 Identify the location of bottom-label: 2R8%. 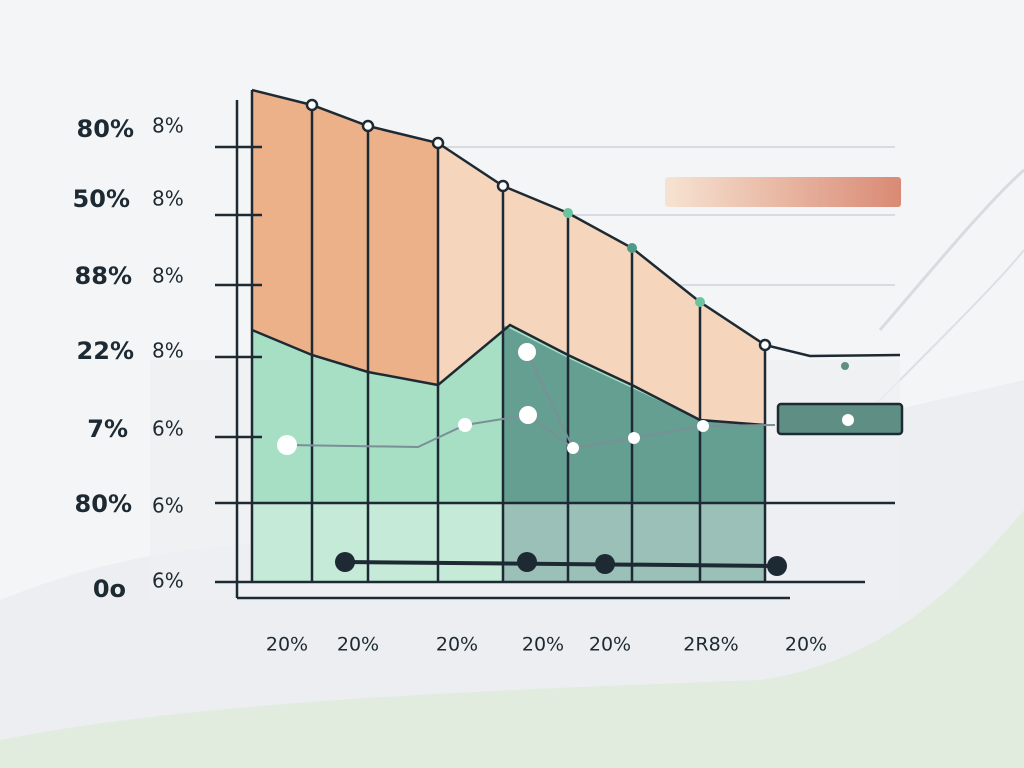
(710, 645).